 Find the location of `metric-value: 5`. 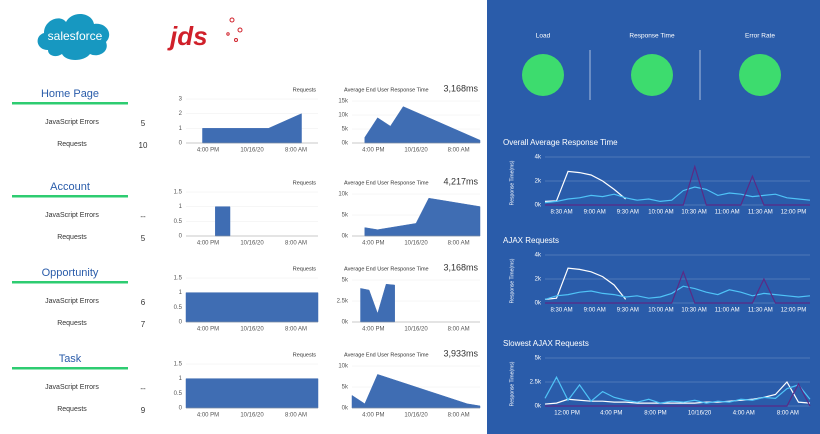

metric-value: 5 is located at coordinates (143, 238).